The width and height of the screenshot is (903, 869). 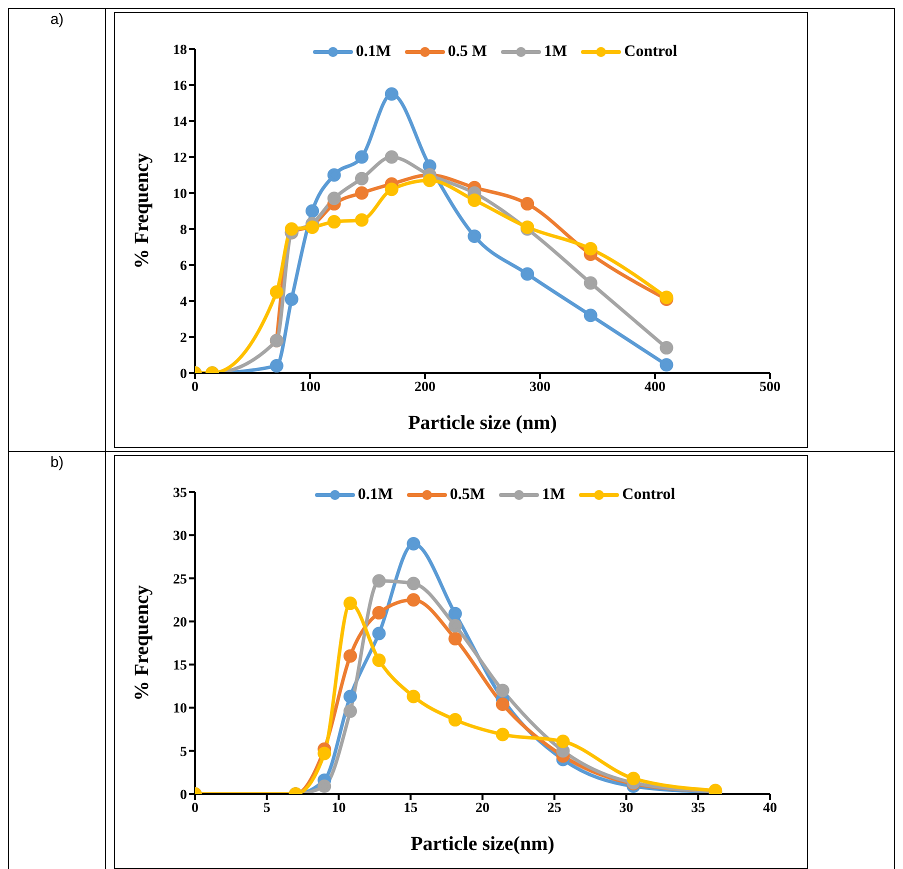 I want to click on y-tick-label: 35, so click(x=180, y=493).